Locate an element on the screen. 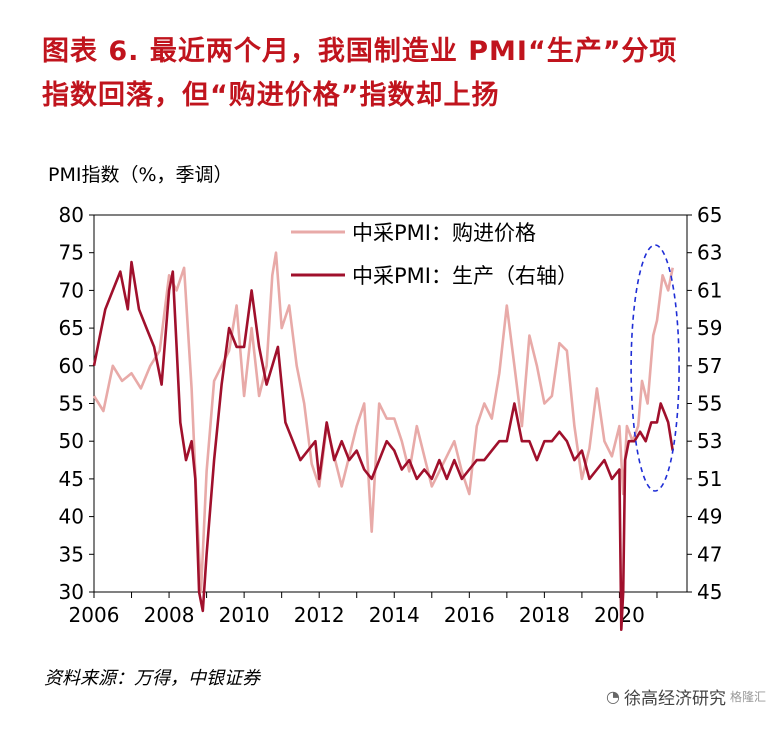 The image size is (776, 731). x-tick-label: 2020 is located at coordinates (619, 615).